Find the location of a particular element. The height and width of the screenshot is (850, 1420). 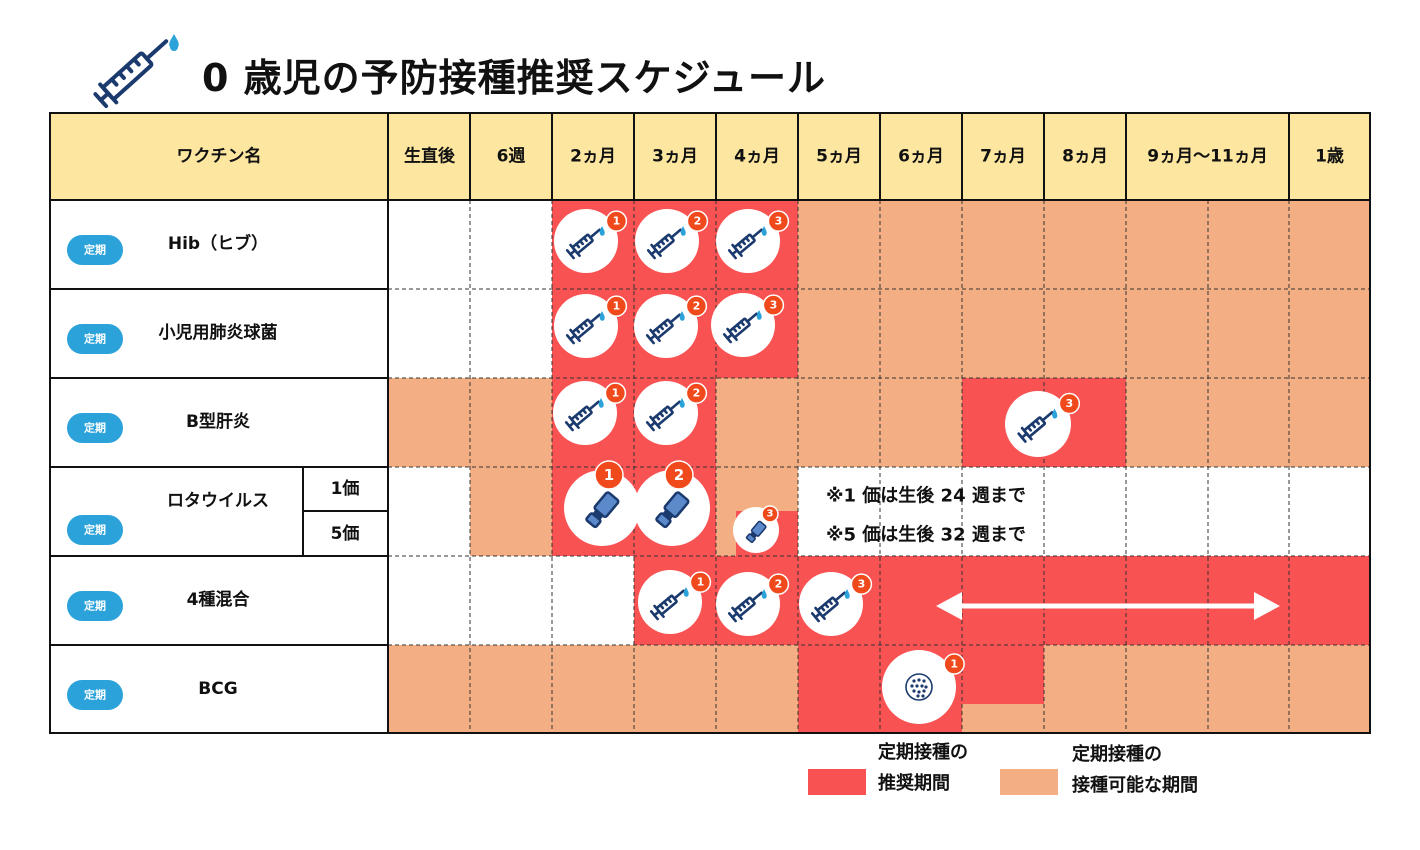

rota-note: ※5 価は生後 32 週まで is located at coordinates (926, 535).